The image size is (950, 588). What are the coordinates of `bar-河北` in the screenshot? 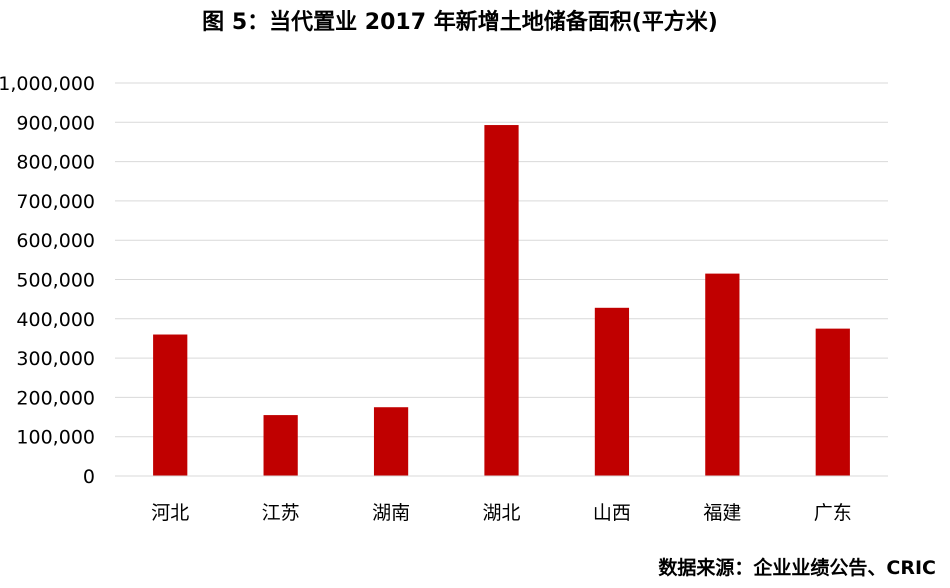 It's located at (170, 405).